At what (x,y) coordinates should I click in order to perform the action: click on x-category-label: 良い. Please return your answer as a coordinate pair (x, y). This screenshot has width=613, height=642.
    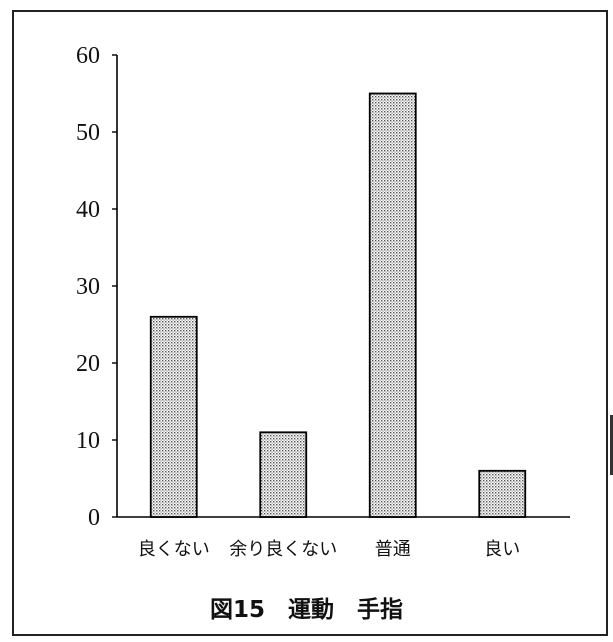
    Looking at the image, I should click on (502, 549).